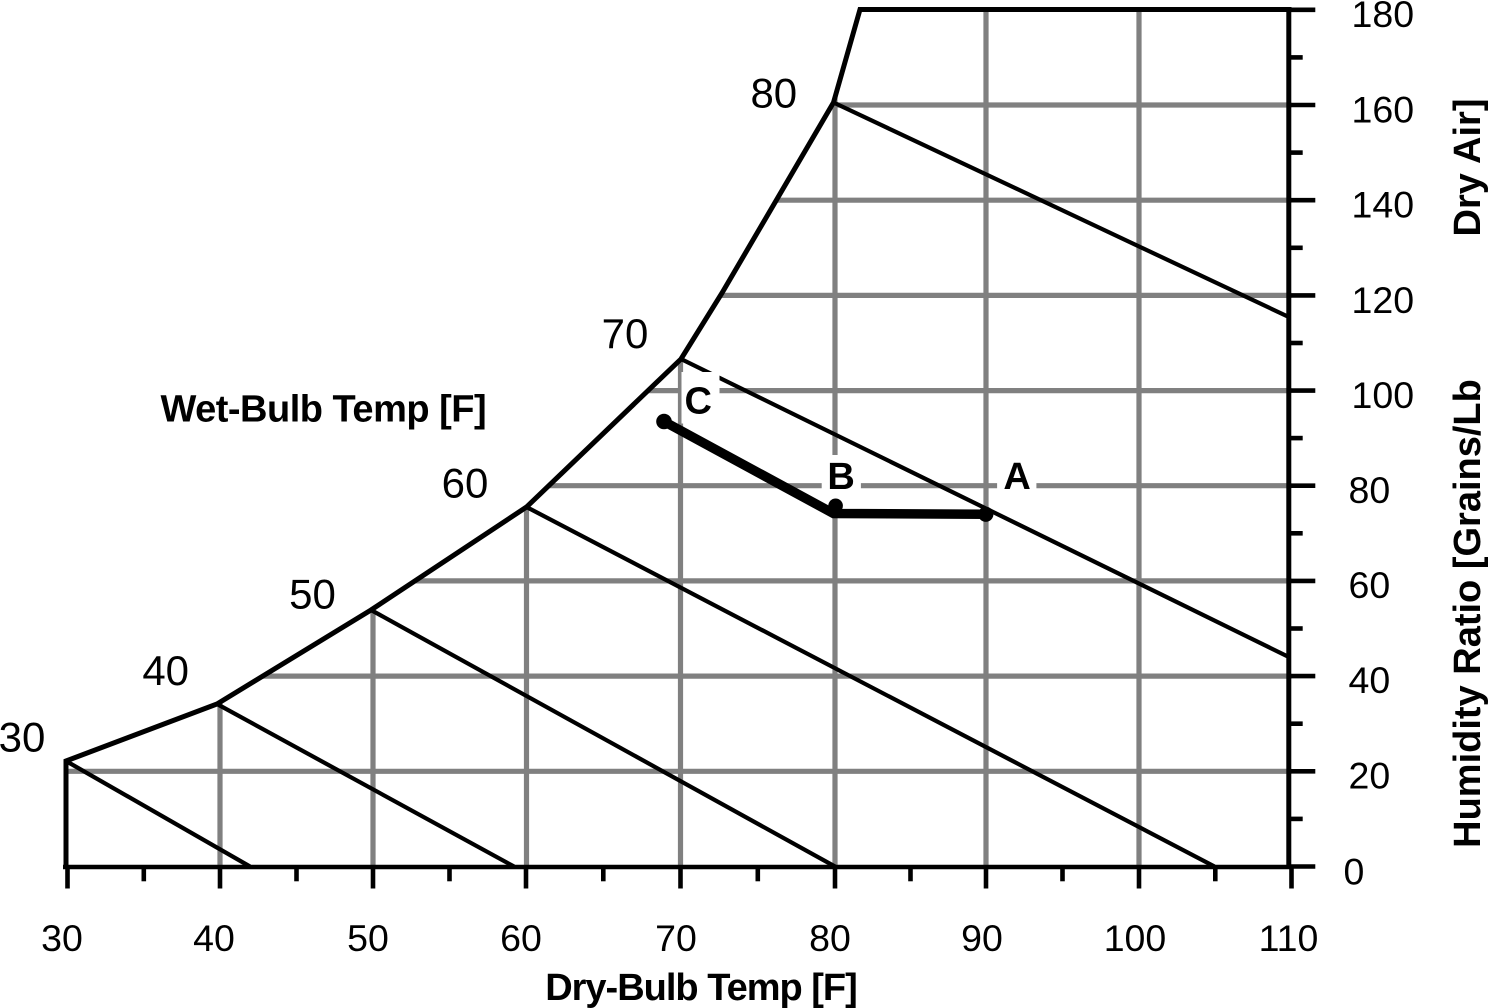 The width and height of the screenshot is (1489, 1008). What do you see at coordinates (701, 987) in the screenshot?
I see `svg-text: Dry-Bulb Temp [F]` at bounding box center [701, 987].